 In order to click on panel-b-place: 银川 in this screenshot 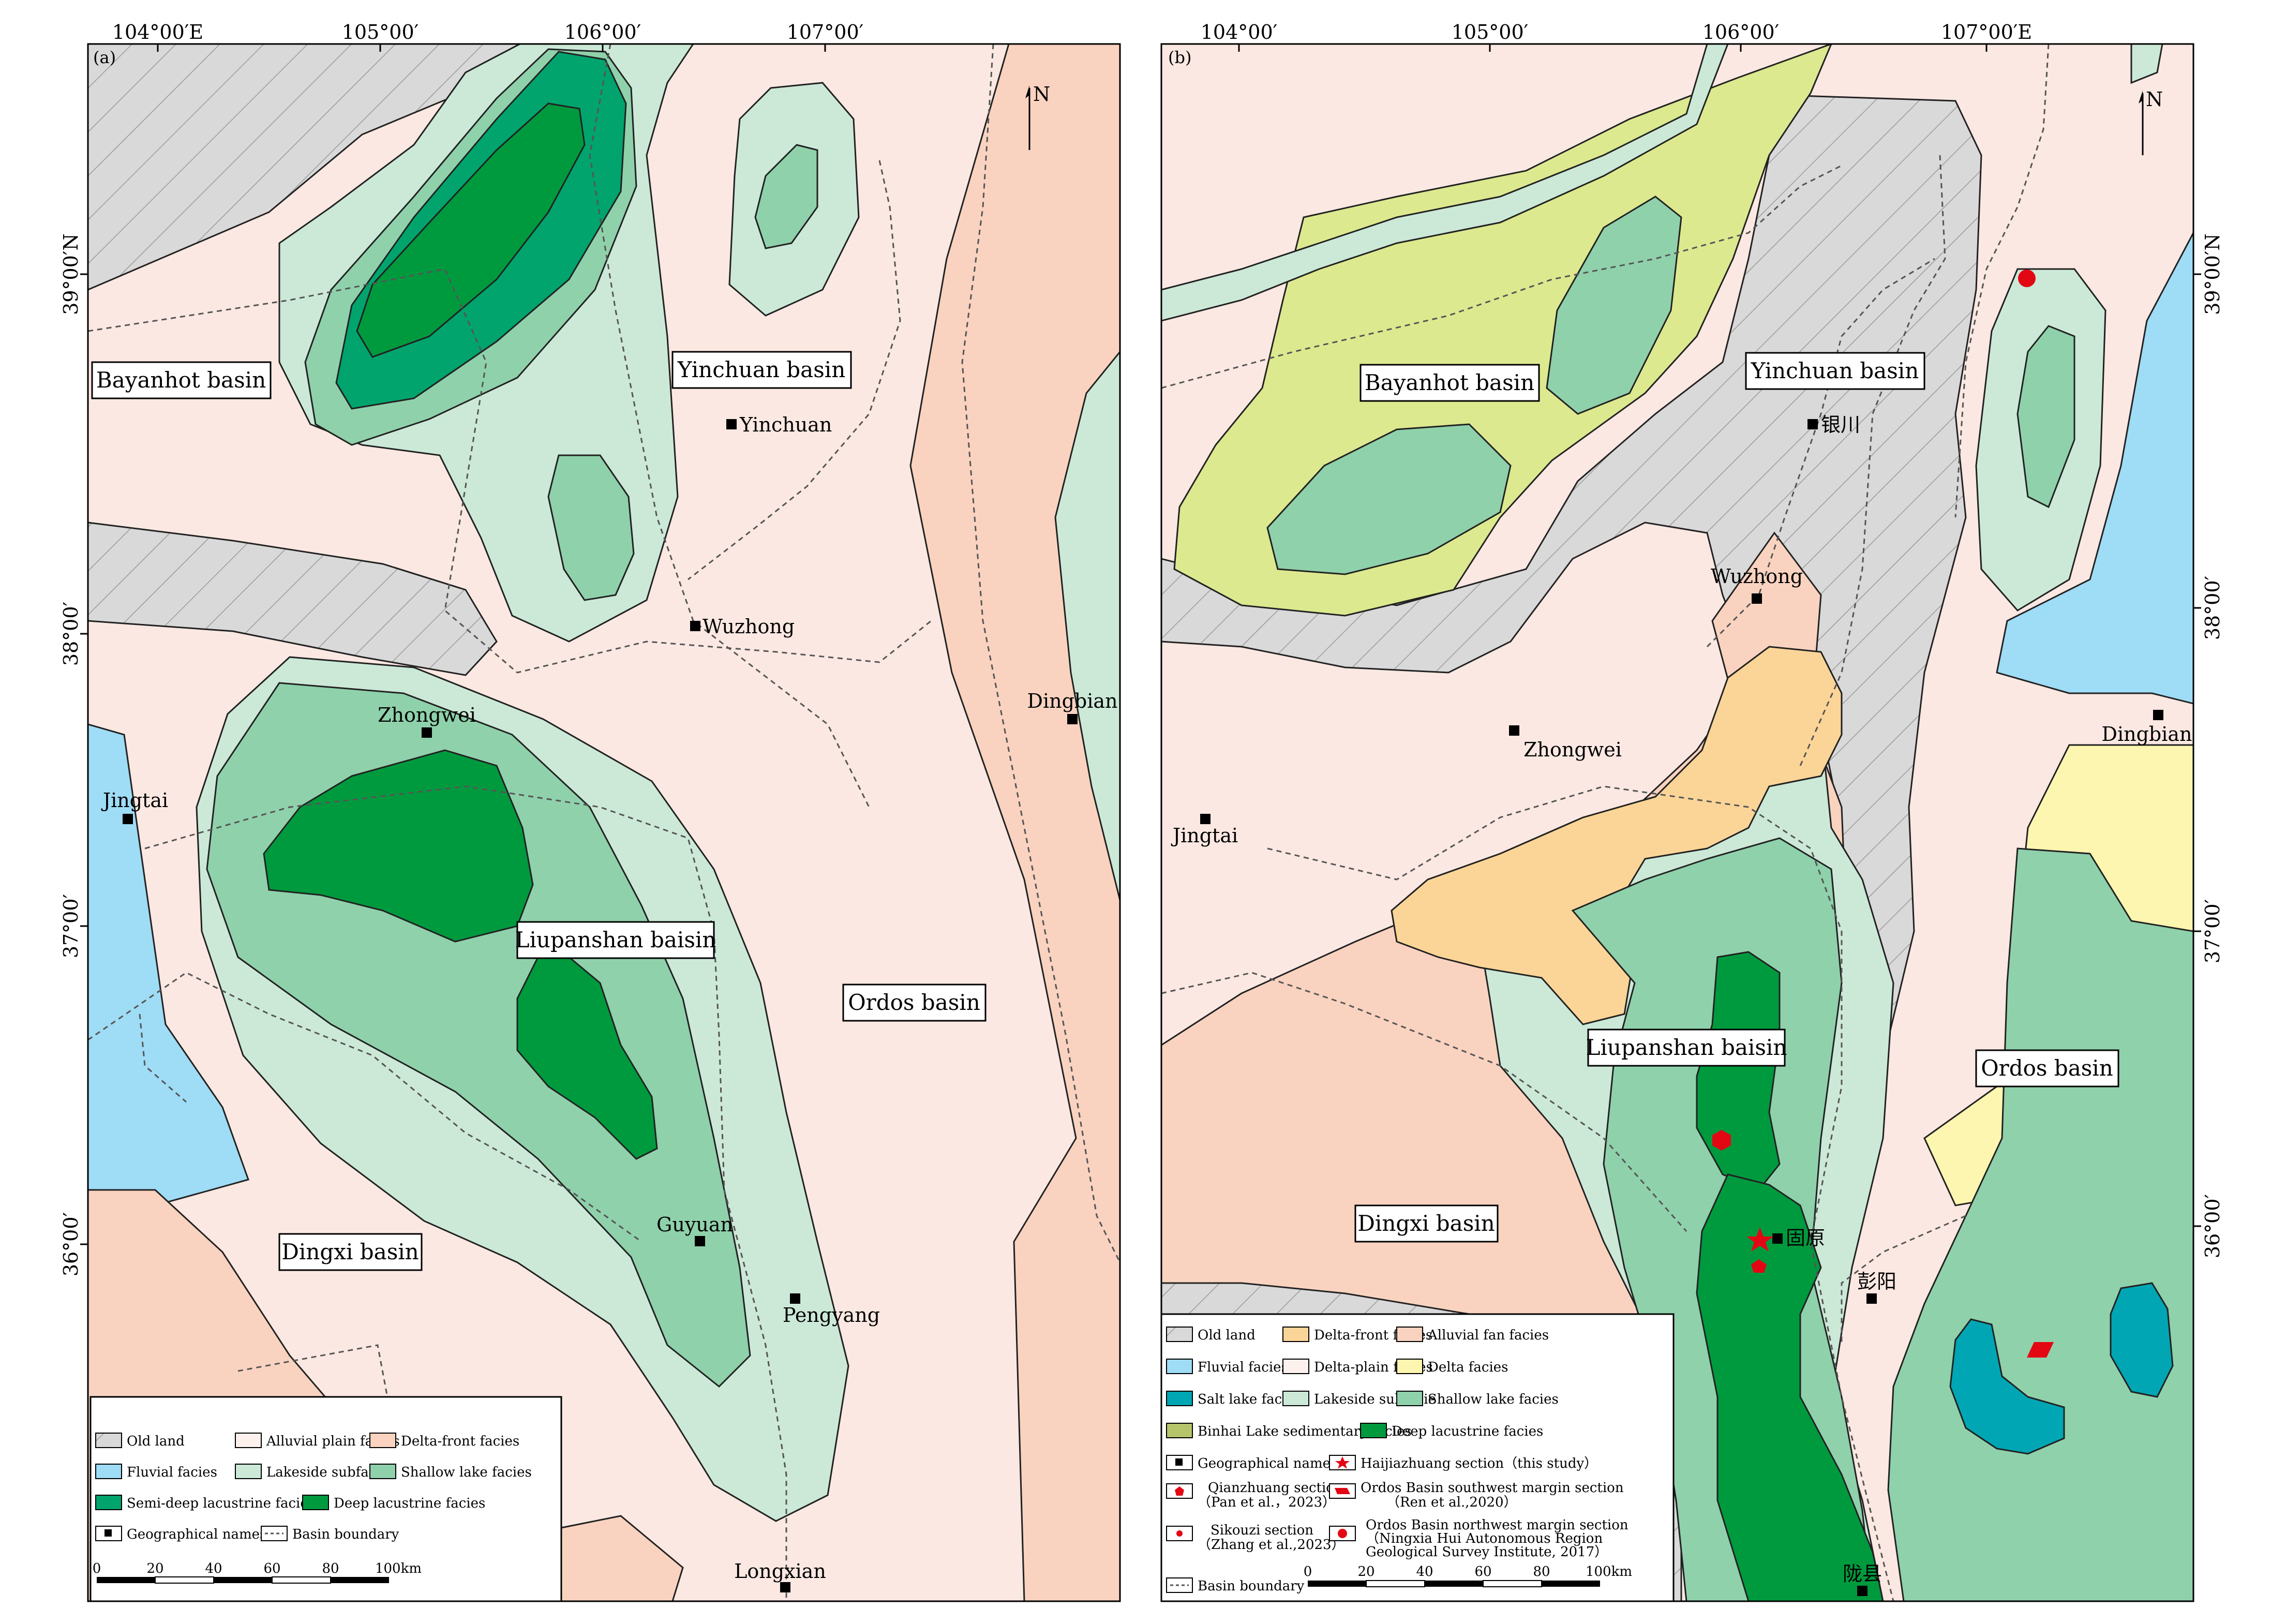, I will do `click(1833, 424)`.